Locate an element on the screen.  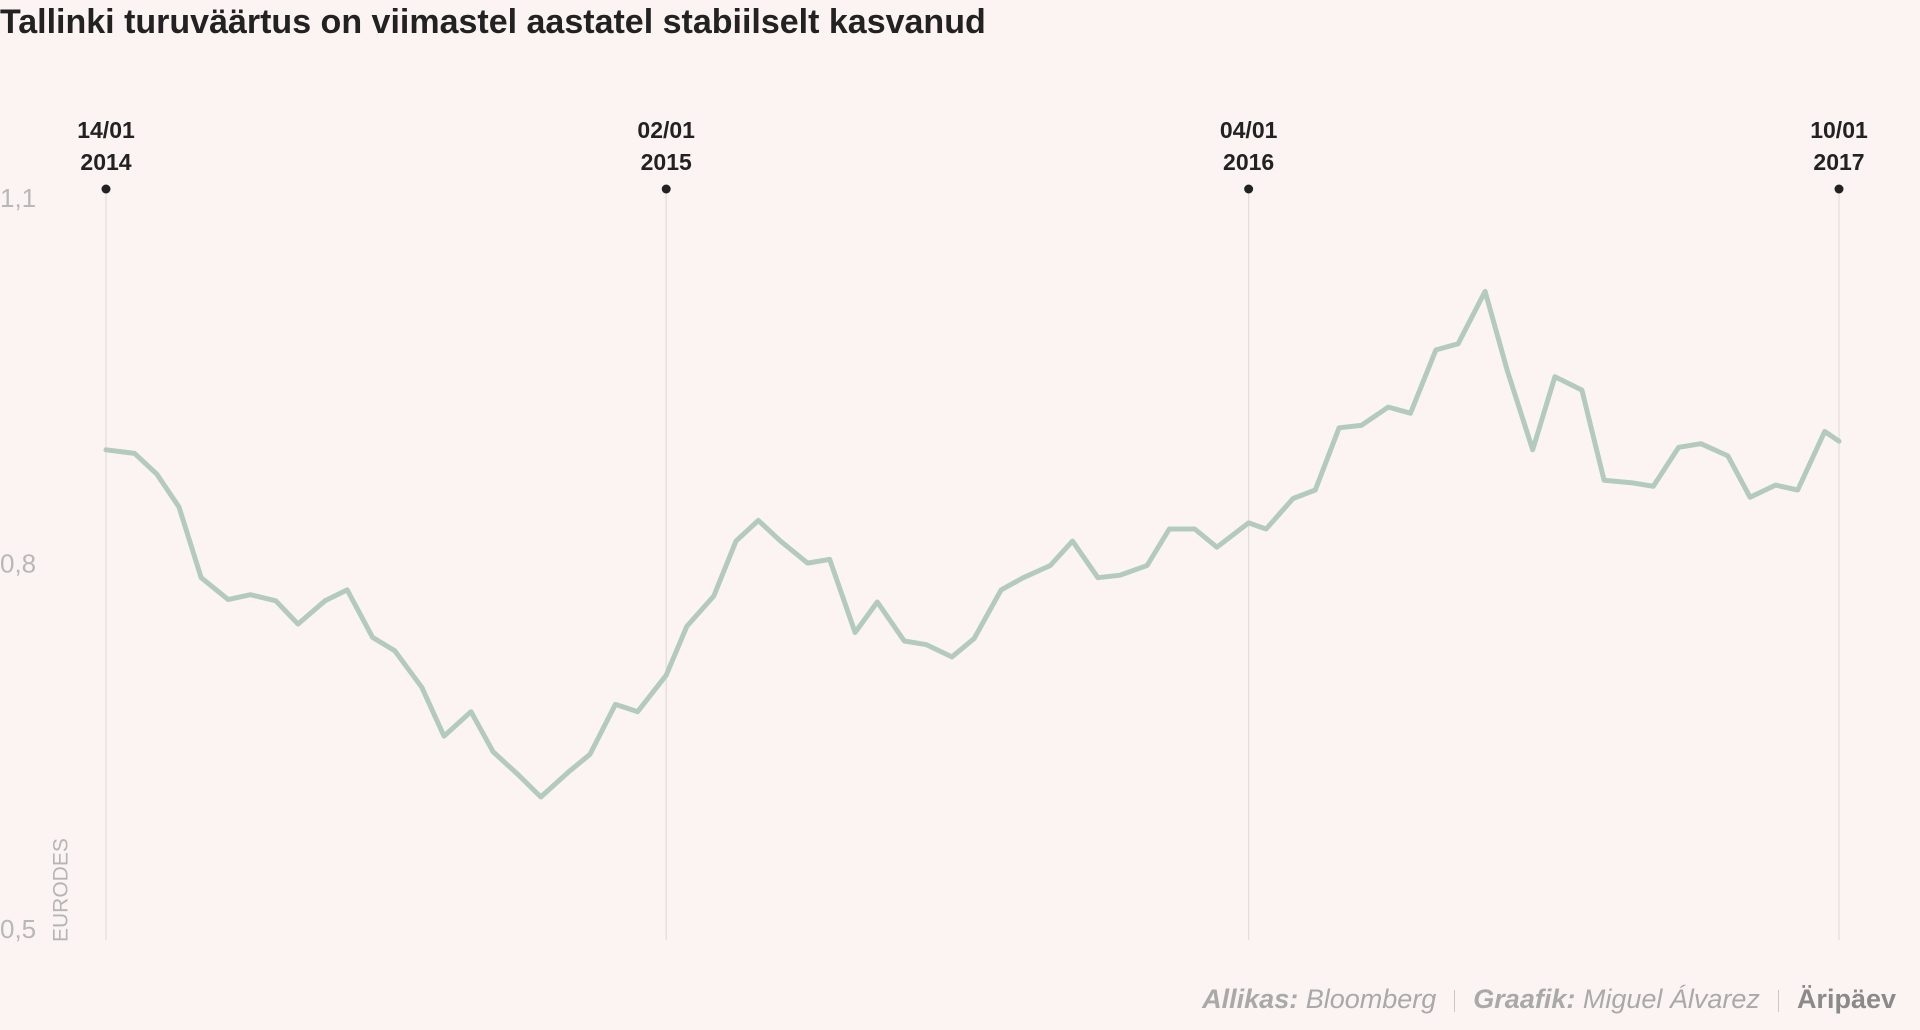
x-tick-label: 2017 is located at coordinates (1838, 162).